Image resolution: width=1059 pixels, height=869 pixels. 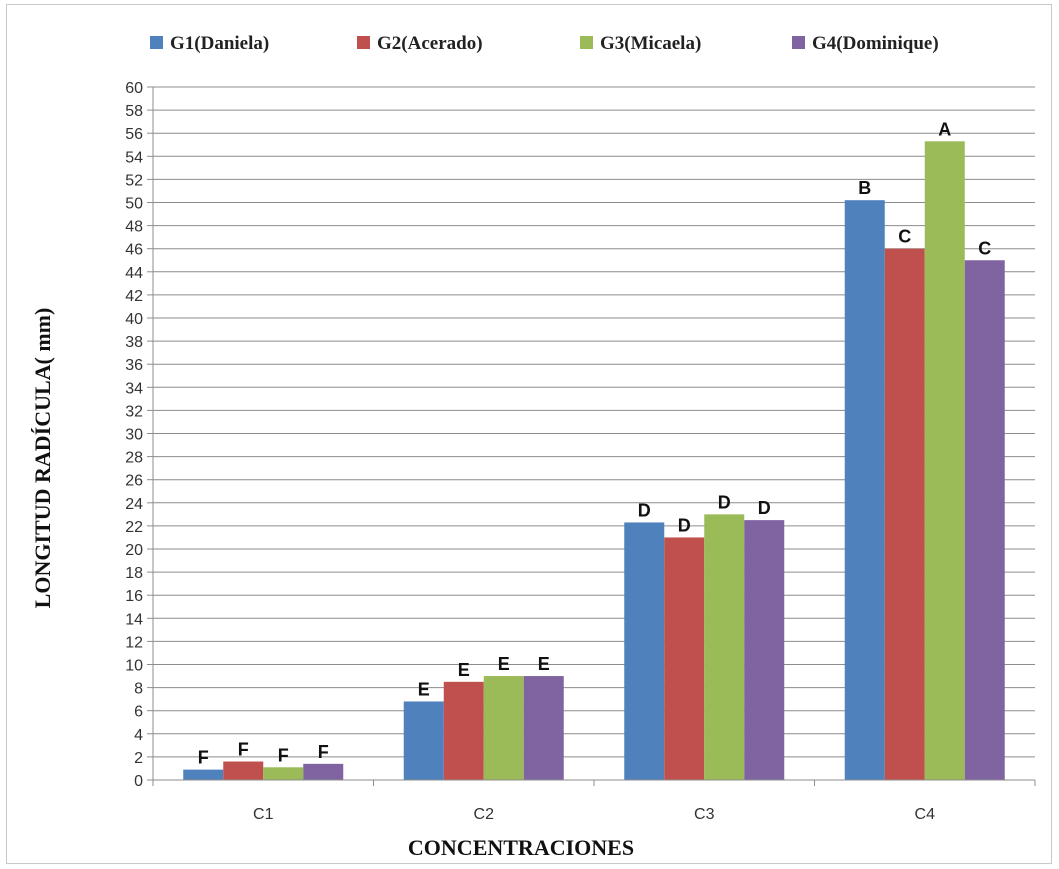 I want to click on x-axis-title: CONCENTRACIONES, so click(x=521, y=847).